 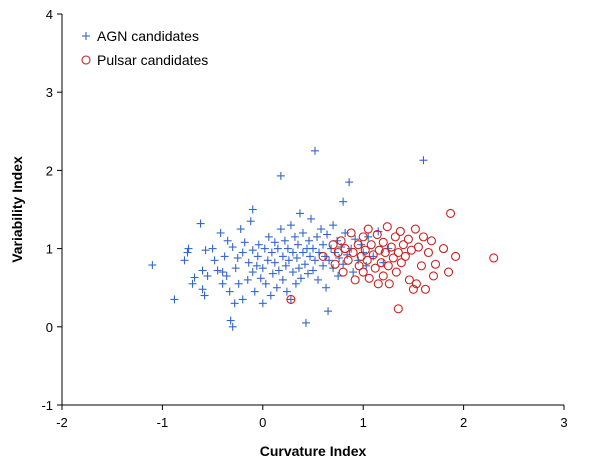 What do you see at coordinates (262, 422) in the screenshot?
I see `x-tick-label: 0` at bounding box center [262, 422].